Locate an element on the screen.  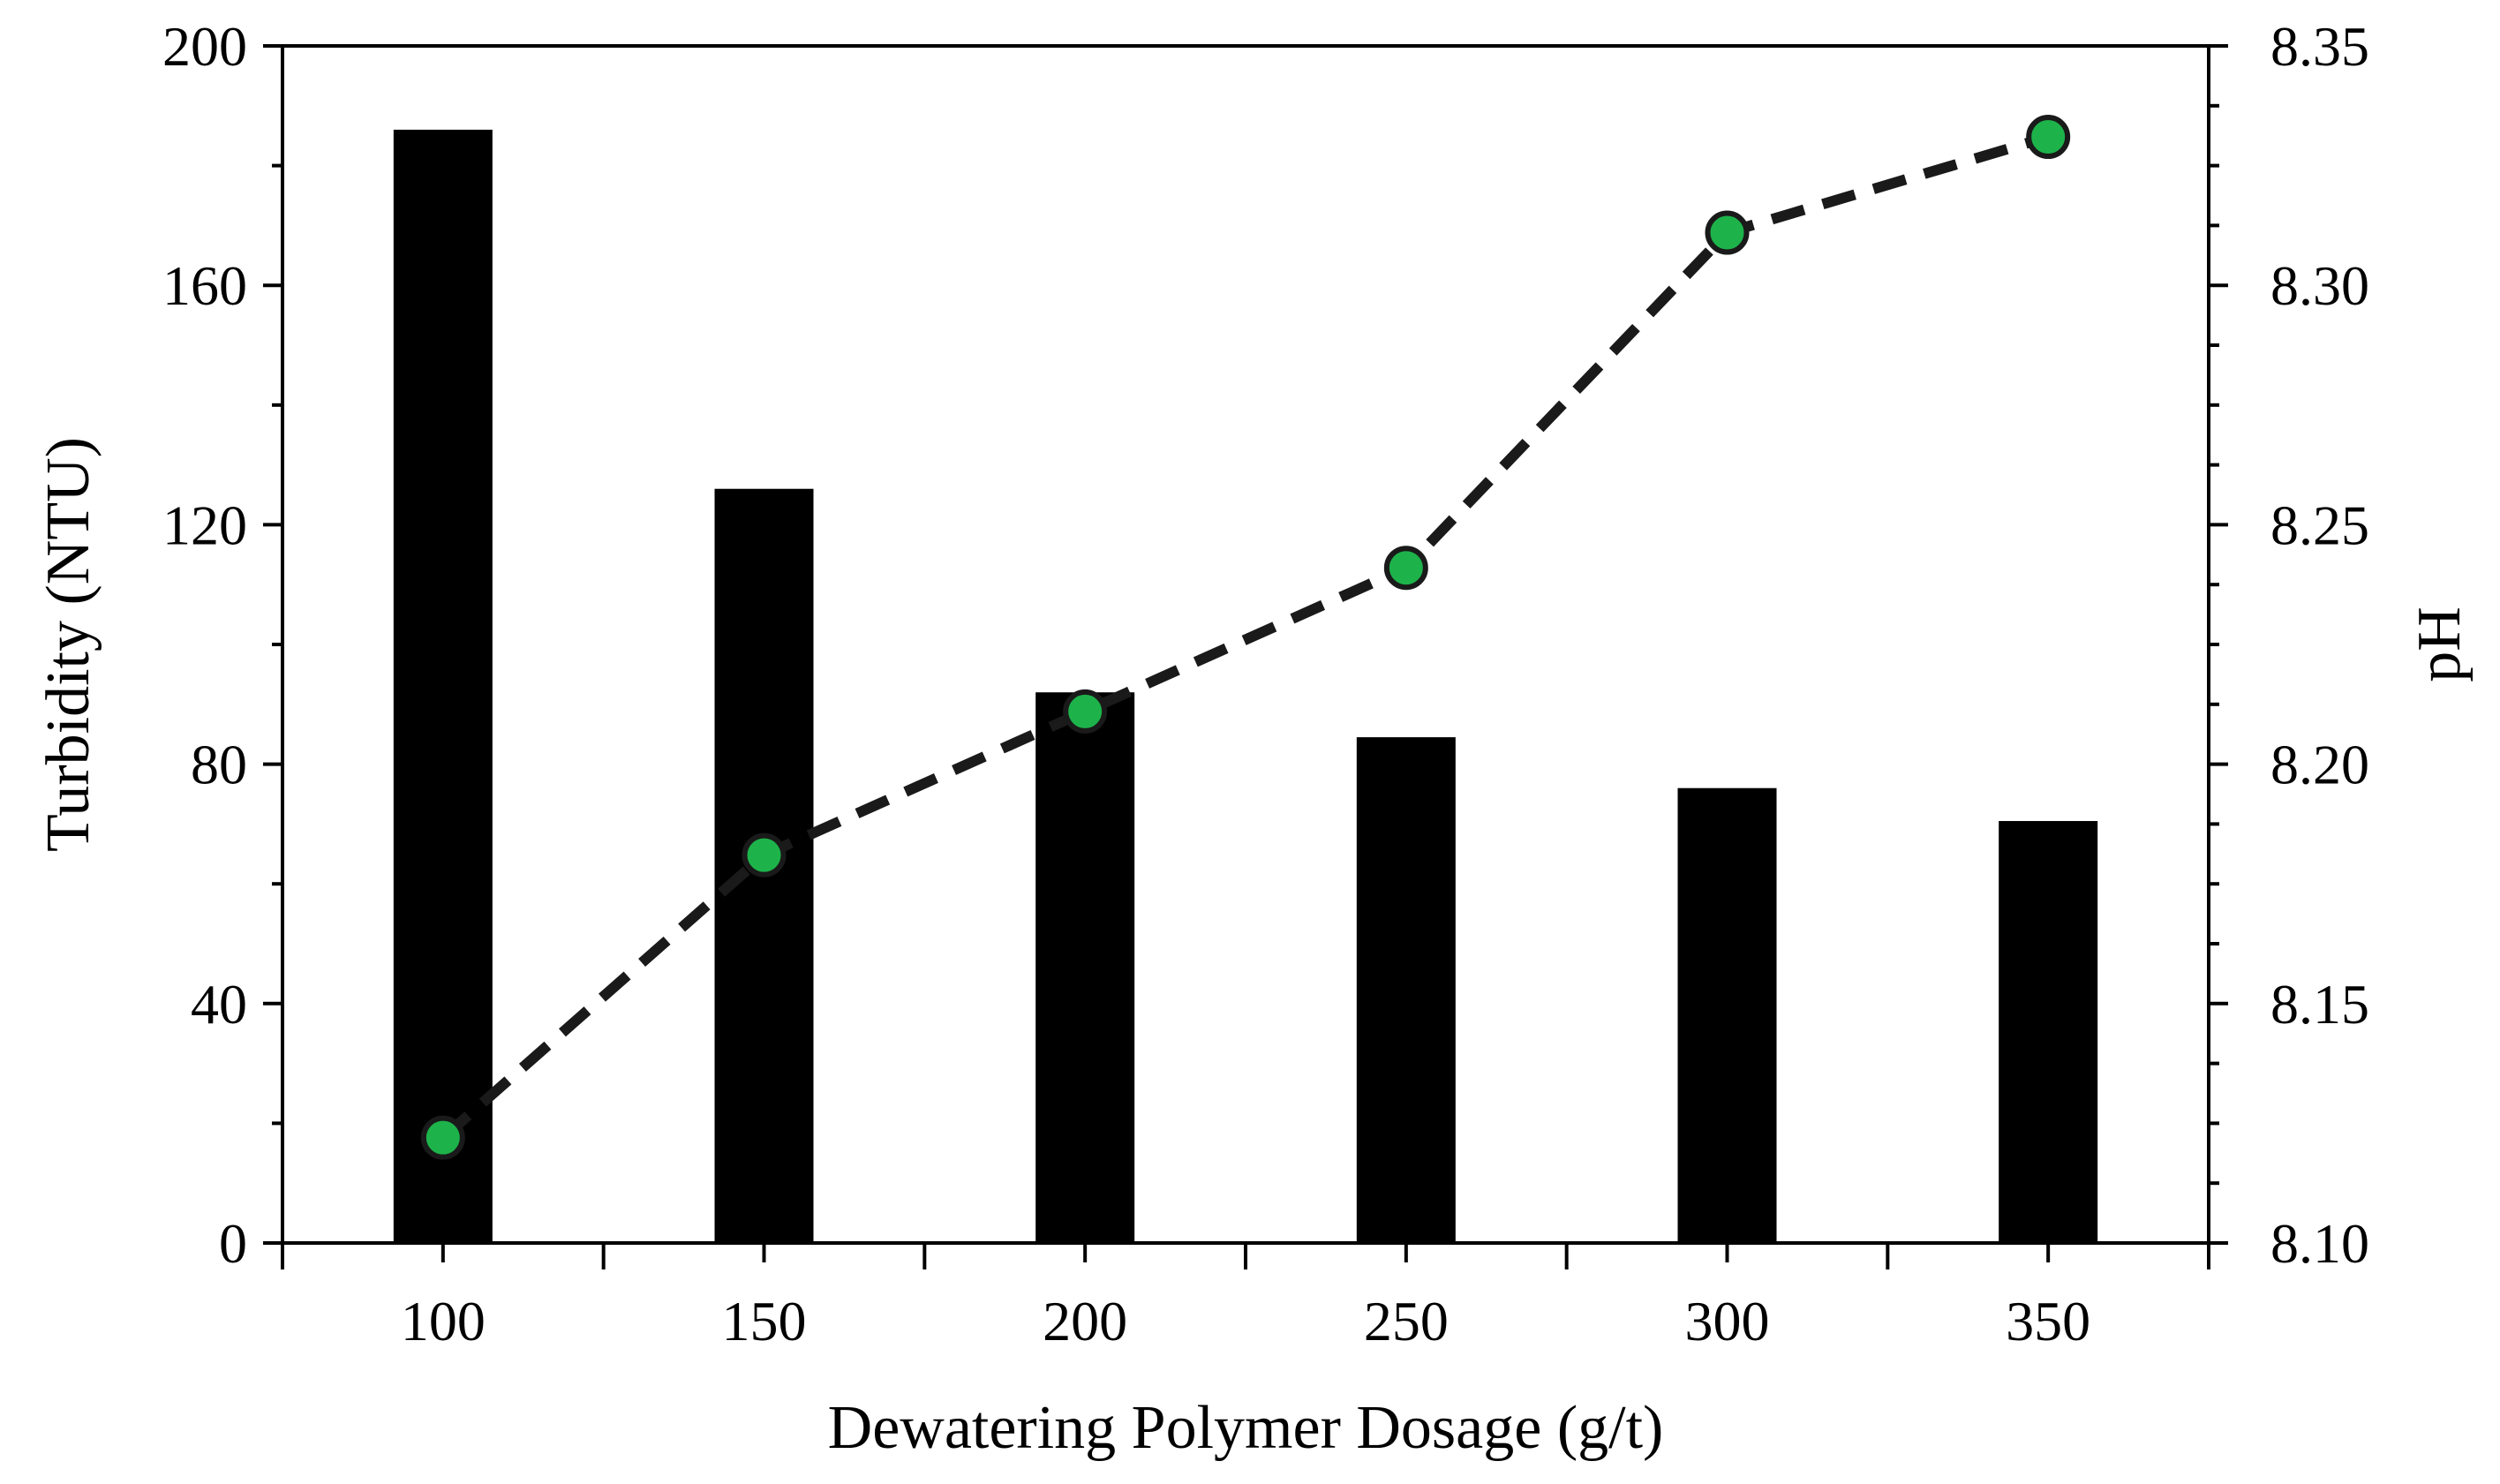
left-y-tick-label: 160 is located at coordinates (205, 285).